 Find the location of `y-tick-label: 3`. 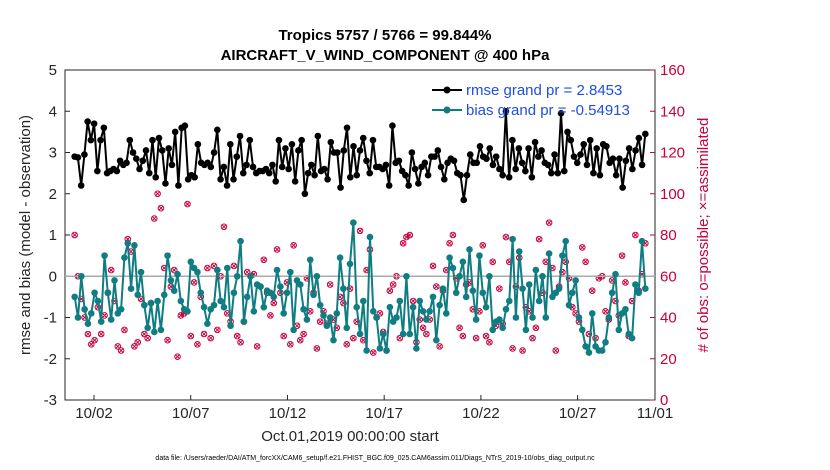

y-tick-label: 3 is located at coordinates (53, 153).